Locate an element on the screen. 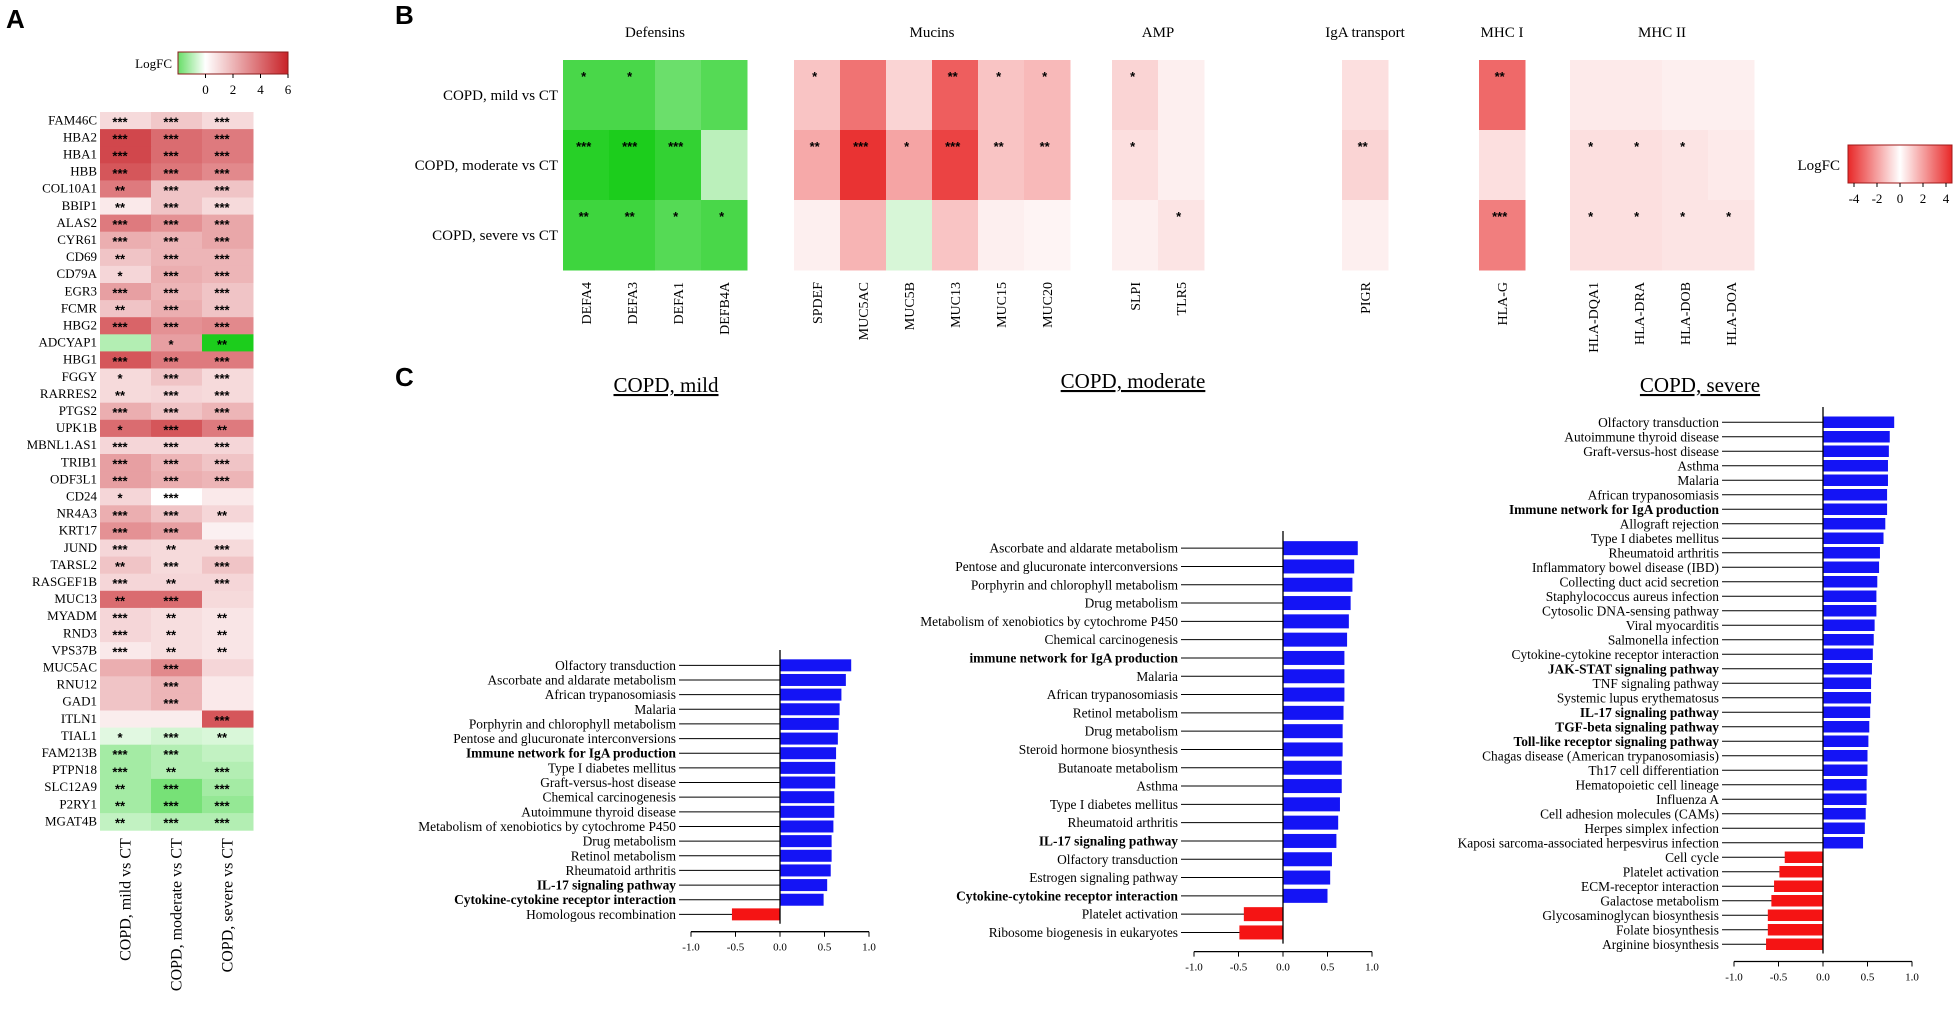 The image size is (1954, 1023). heatmap-b-column-label: MUC5B is located at coordinates (910, 306).